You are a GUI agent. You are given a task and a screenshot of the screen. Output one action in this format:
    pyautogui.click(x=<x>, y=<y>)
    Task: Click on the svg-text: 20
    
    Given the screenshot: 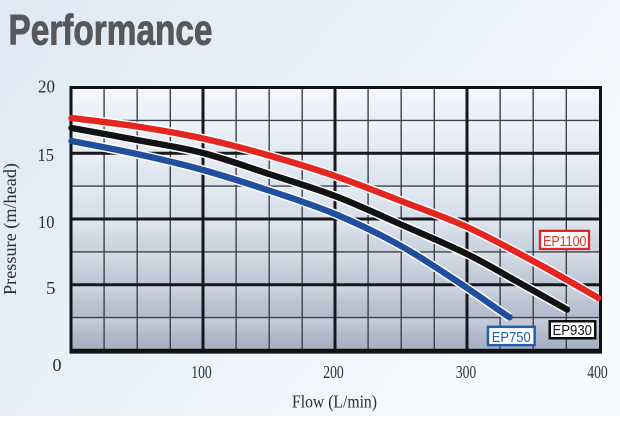 What is the action you would take?
    pyautogui.click(x=46, y=87)
    